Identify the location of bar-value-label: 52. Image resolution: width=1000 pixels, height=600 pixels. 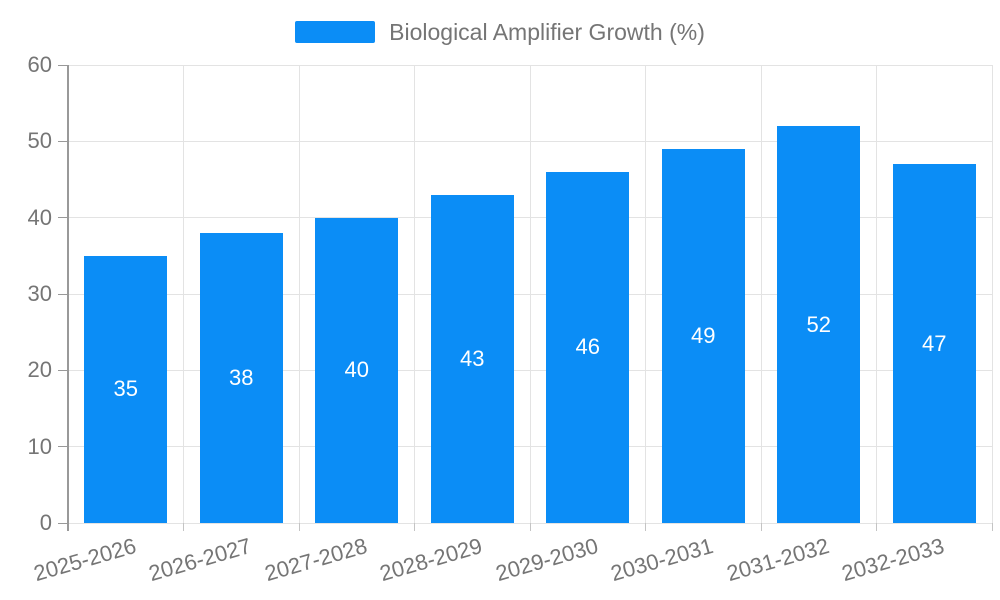
(818, 324).